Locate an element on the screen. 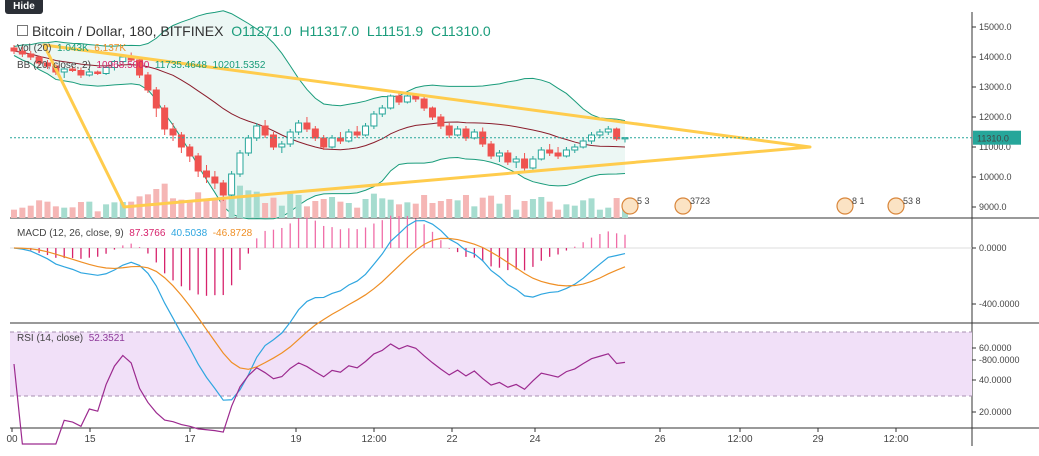  time-tick-label: 00 is located at coordinates (12, 439).